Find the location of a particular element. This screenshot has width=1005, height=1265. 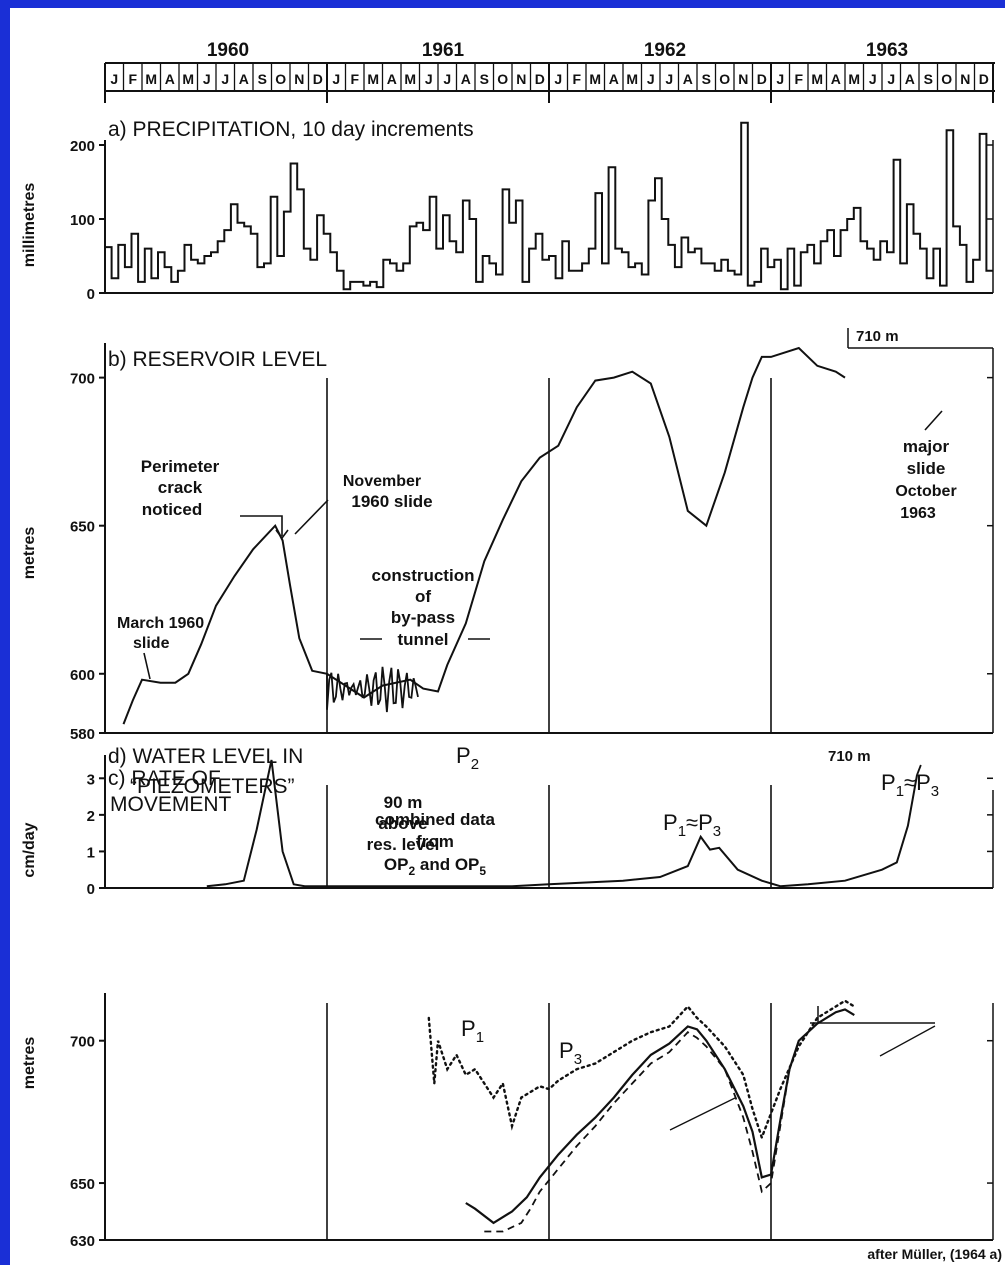

panel-d-tick-label: 650 is located at coordinates (82, 1184).